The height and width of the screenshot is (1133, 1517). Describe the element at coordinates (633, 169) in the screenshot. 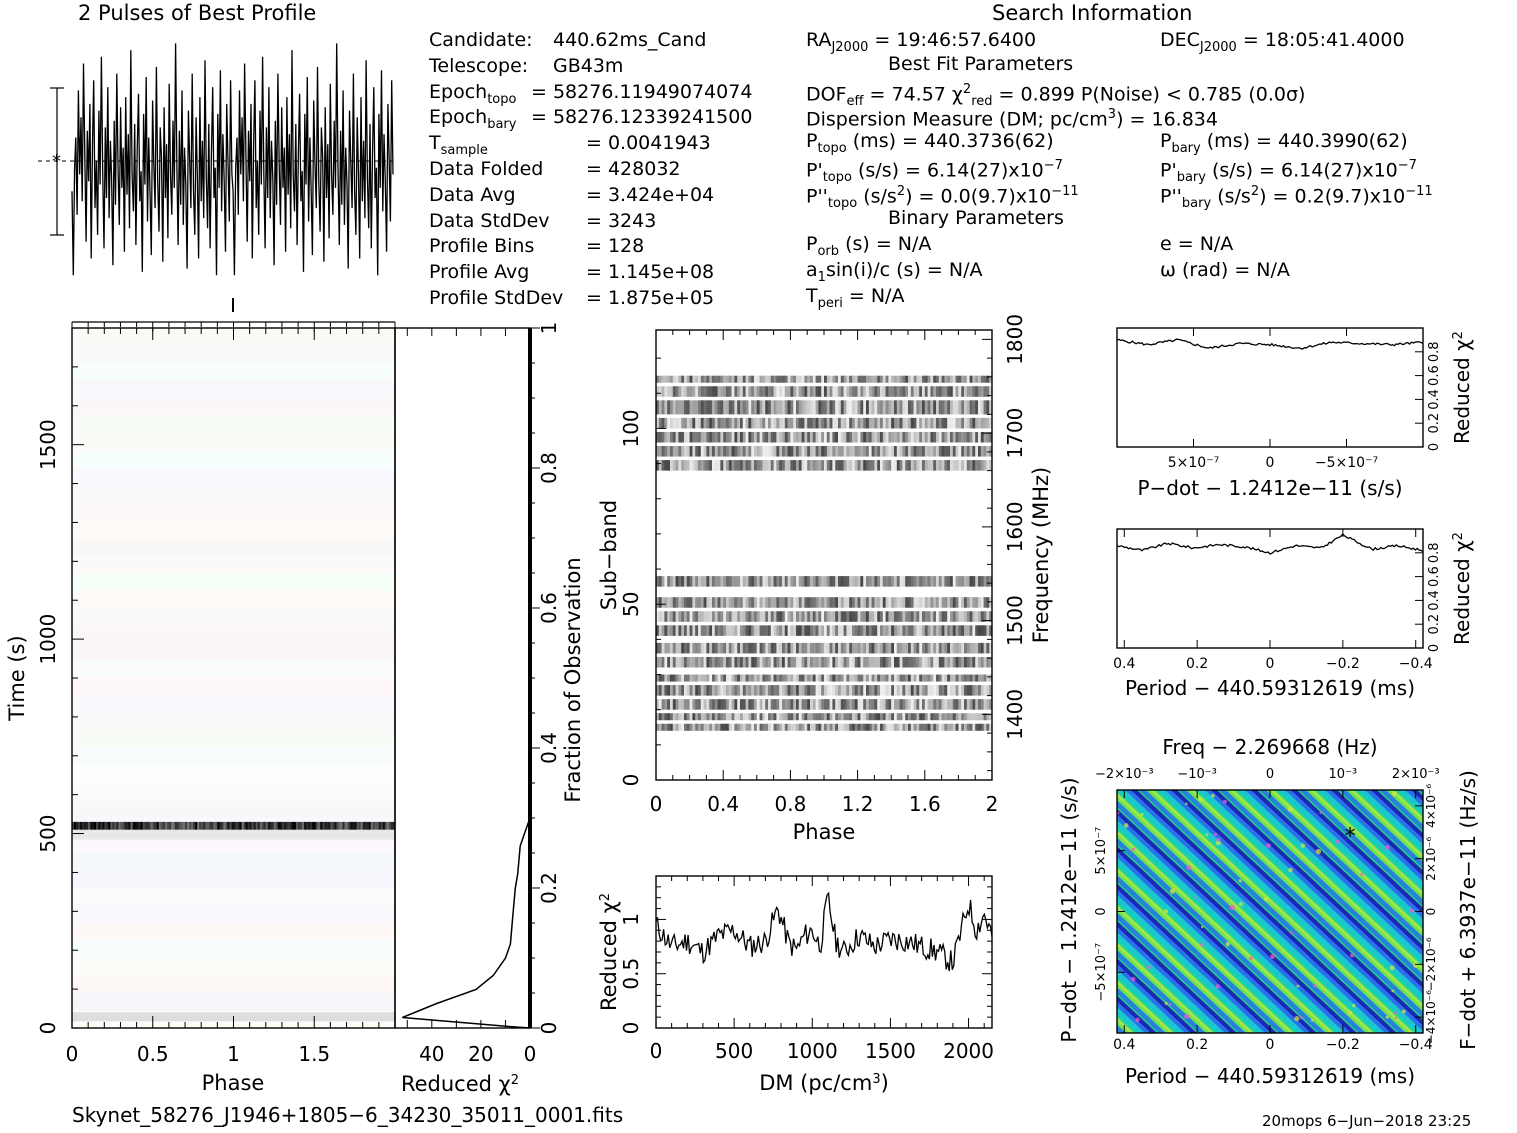

I see `info-value: = 428032` at that location.